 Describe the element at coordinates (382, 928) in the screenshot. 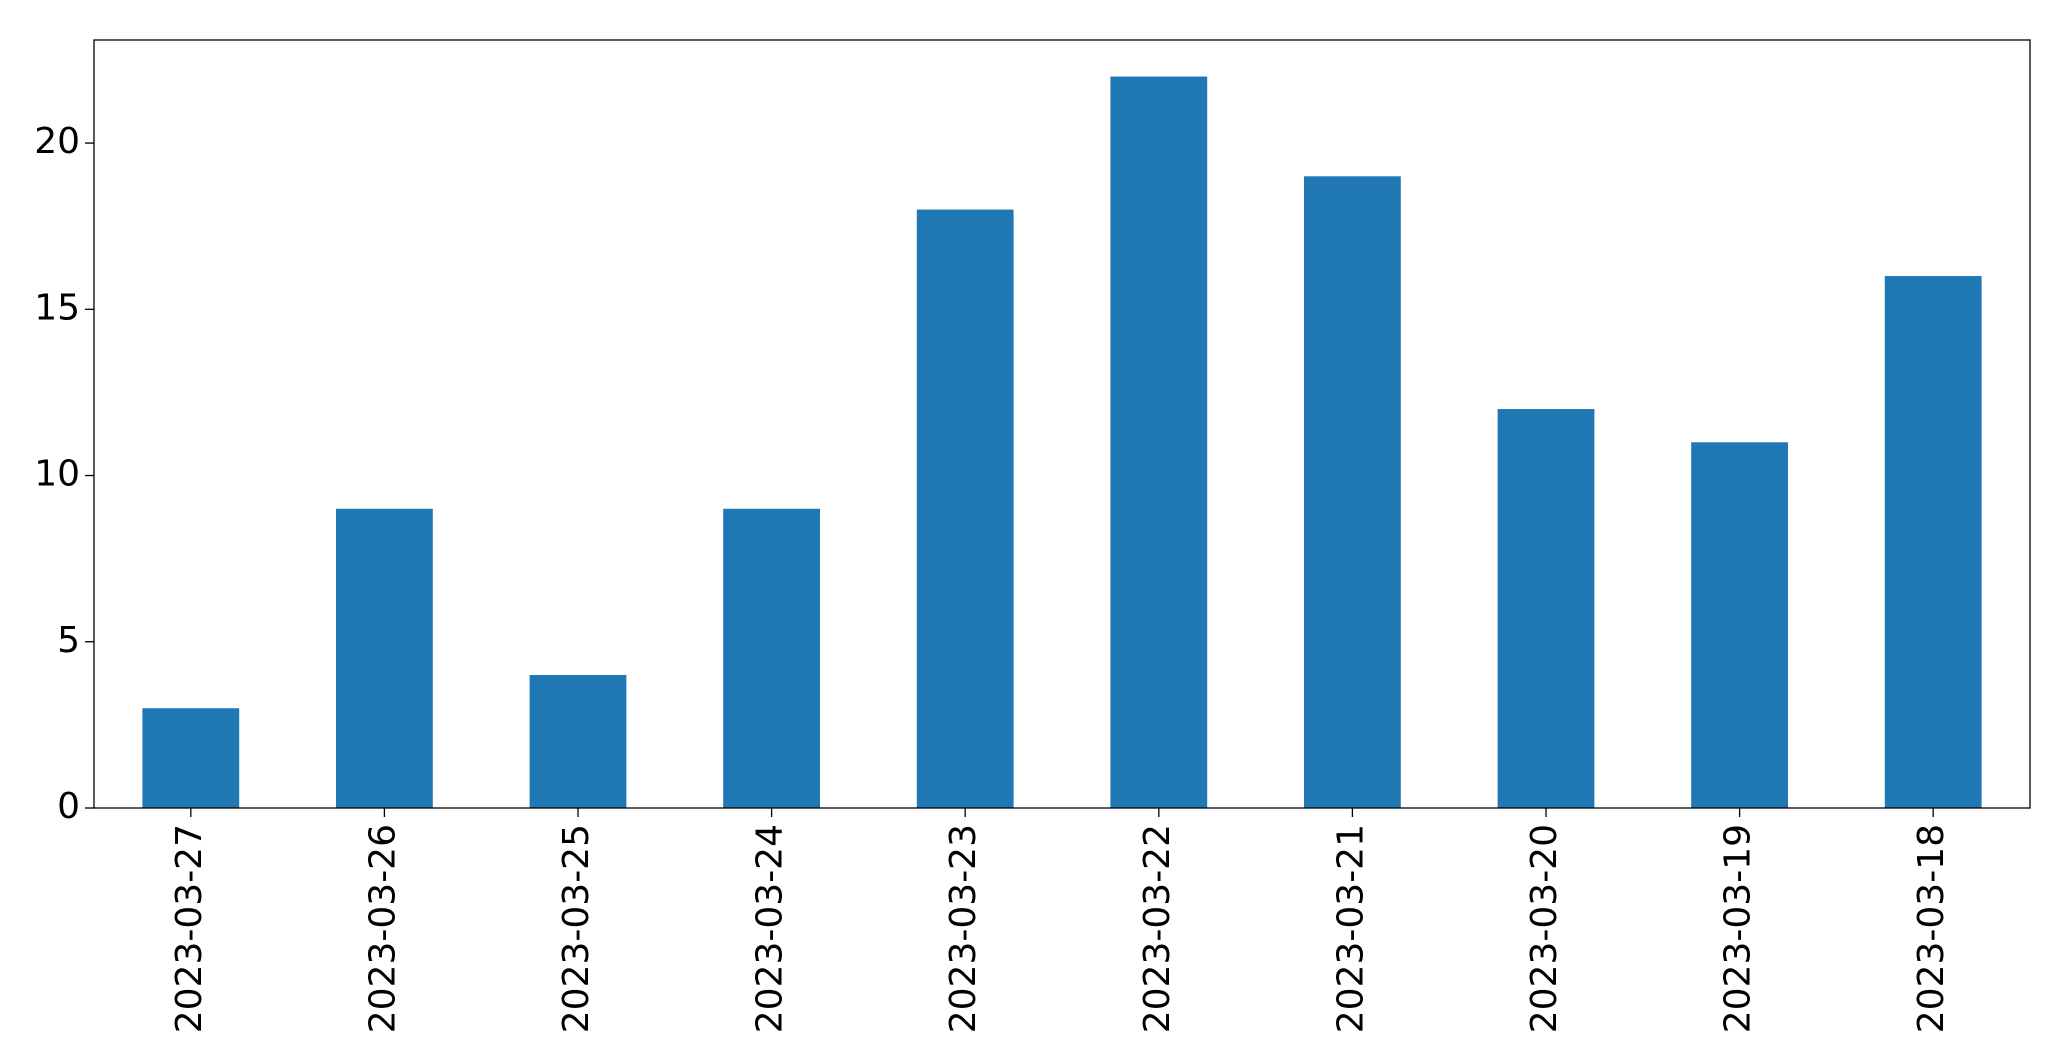

I see `x-tick-label: 2023-03-26` at that location.